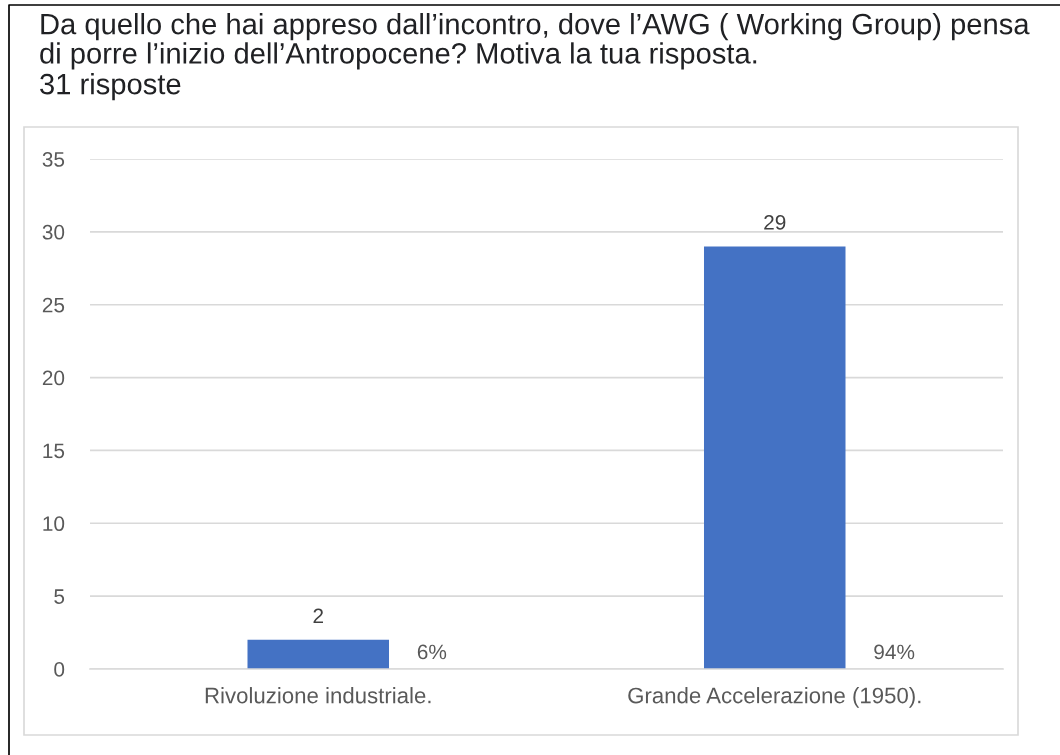  Describe the element at coordinates (54, 524) in the screenshot. I see `y-tick-label: 10` at that location.